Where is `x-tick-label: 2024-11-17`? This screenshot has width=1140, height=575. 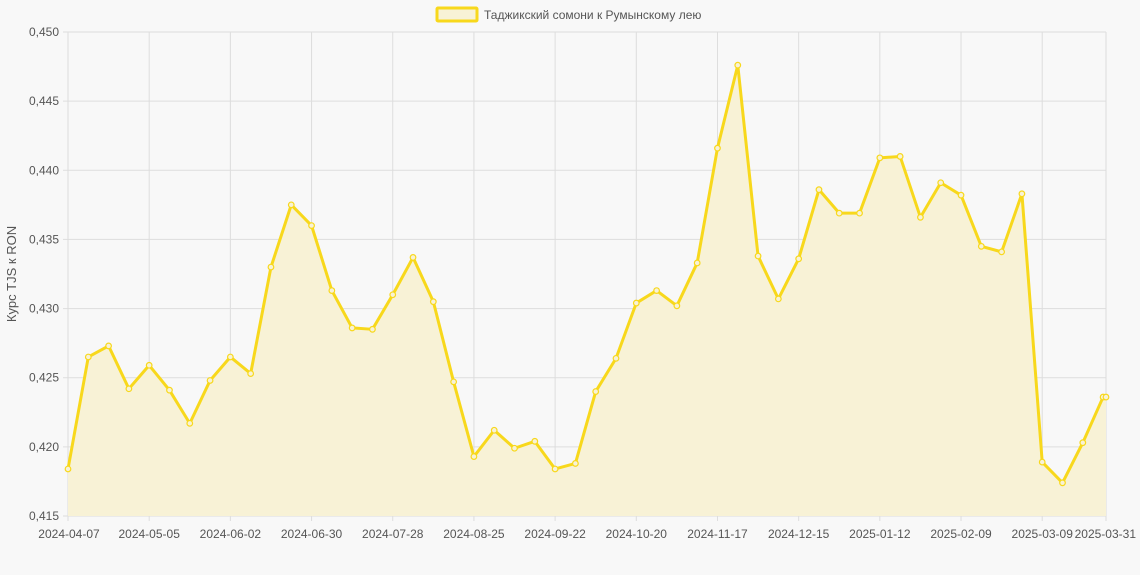 x-tick-label: 2024-11-17 is located at coordinates (717, 534).